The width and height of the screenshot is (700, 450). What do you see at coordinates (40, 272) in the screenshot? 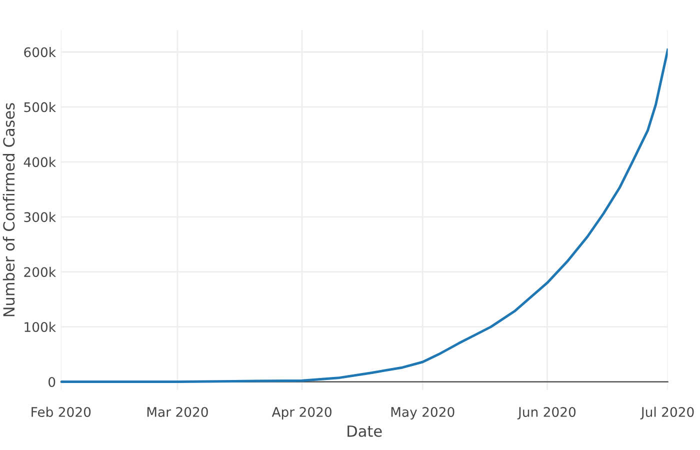
I see `y-tick-label: 200k` at bounding box center [40, 272].